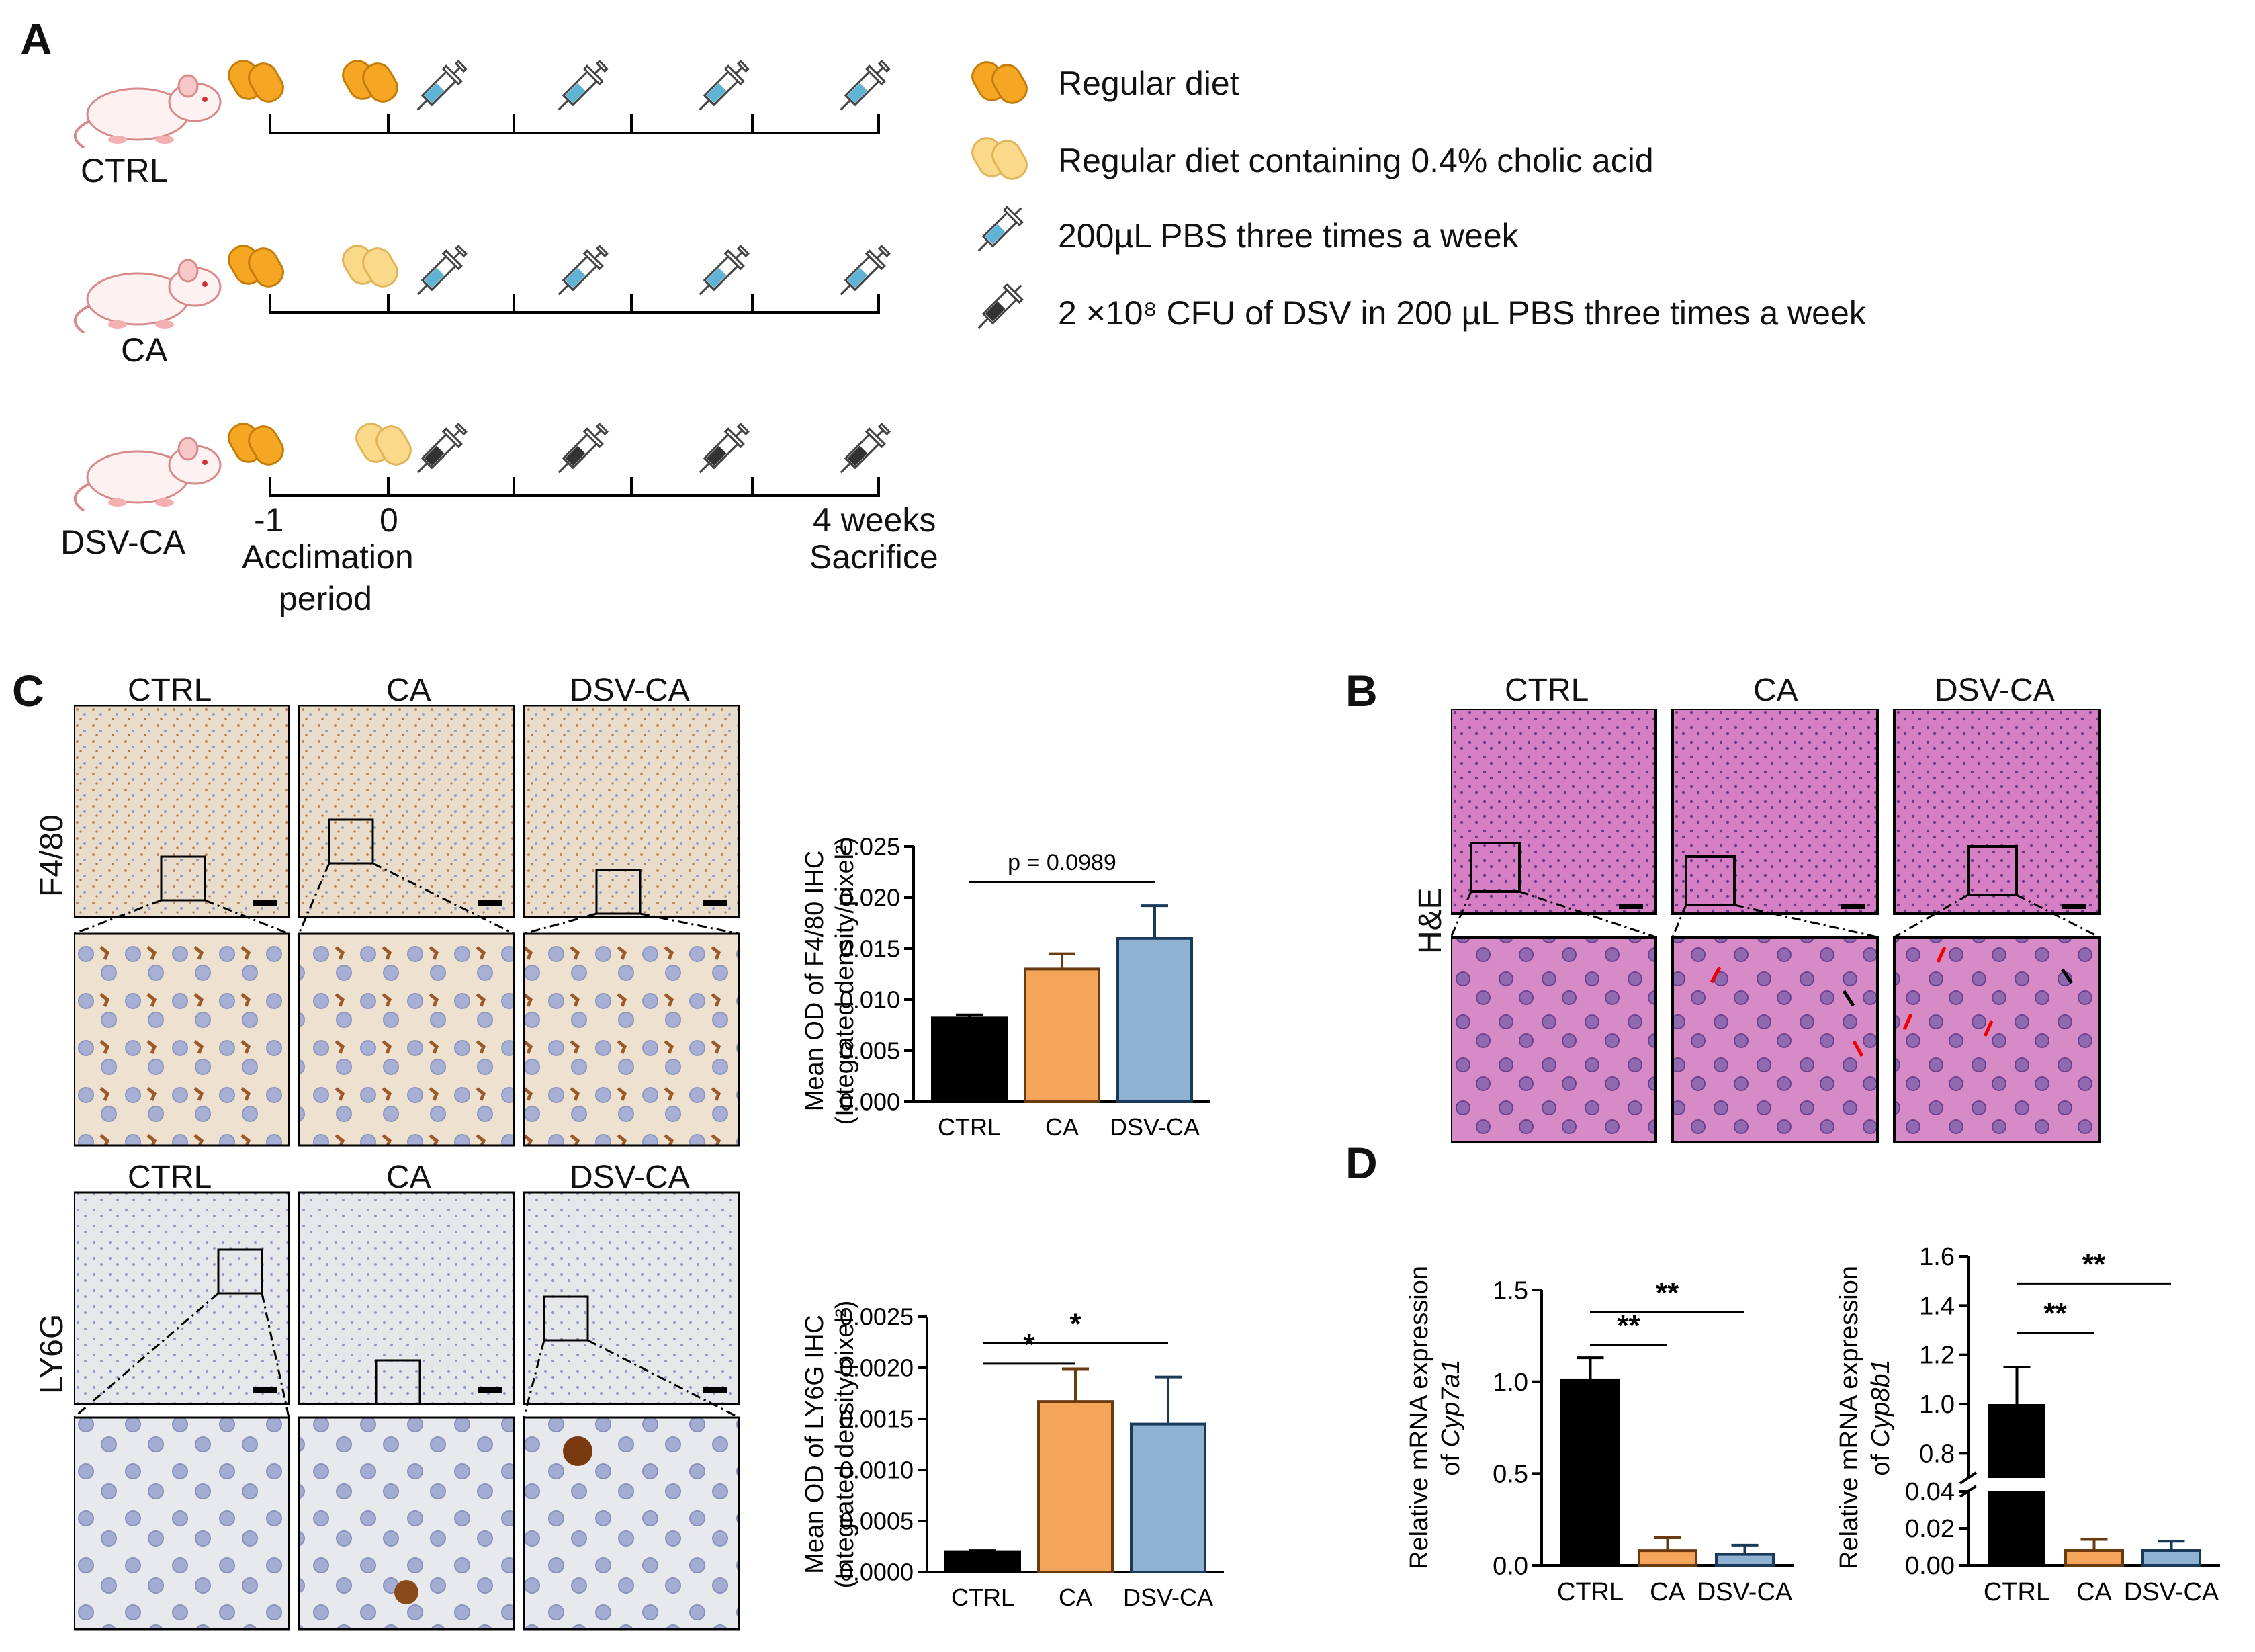 The image size is (2255, 1652). Describe the element at coordinates (1776, 926) in the screenshot. I see `he-micrograph-grid` at that location.